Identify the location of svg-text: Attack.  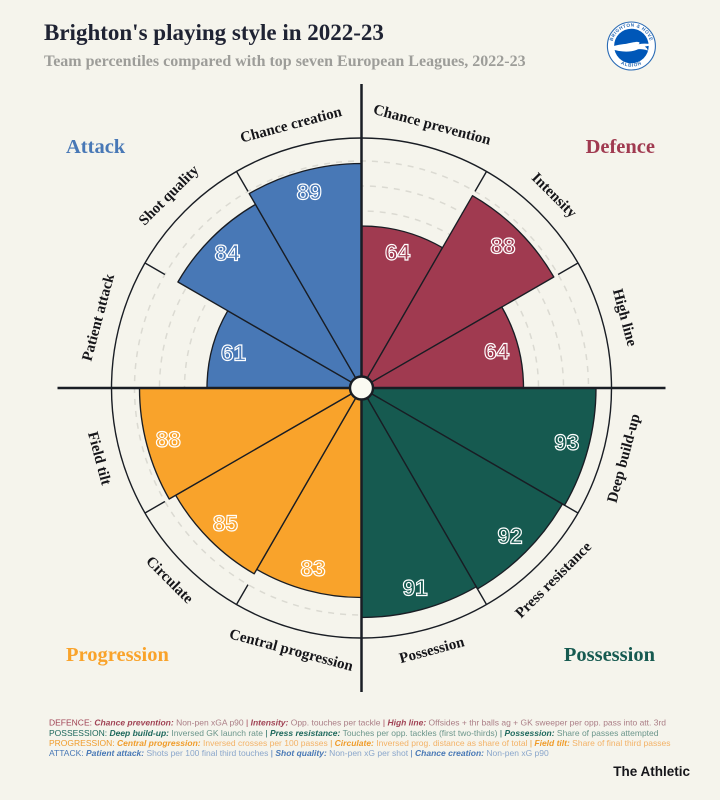
(96, 147).